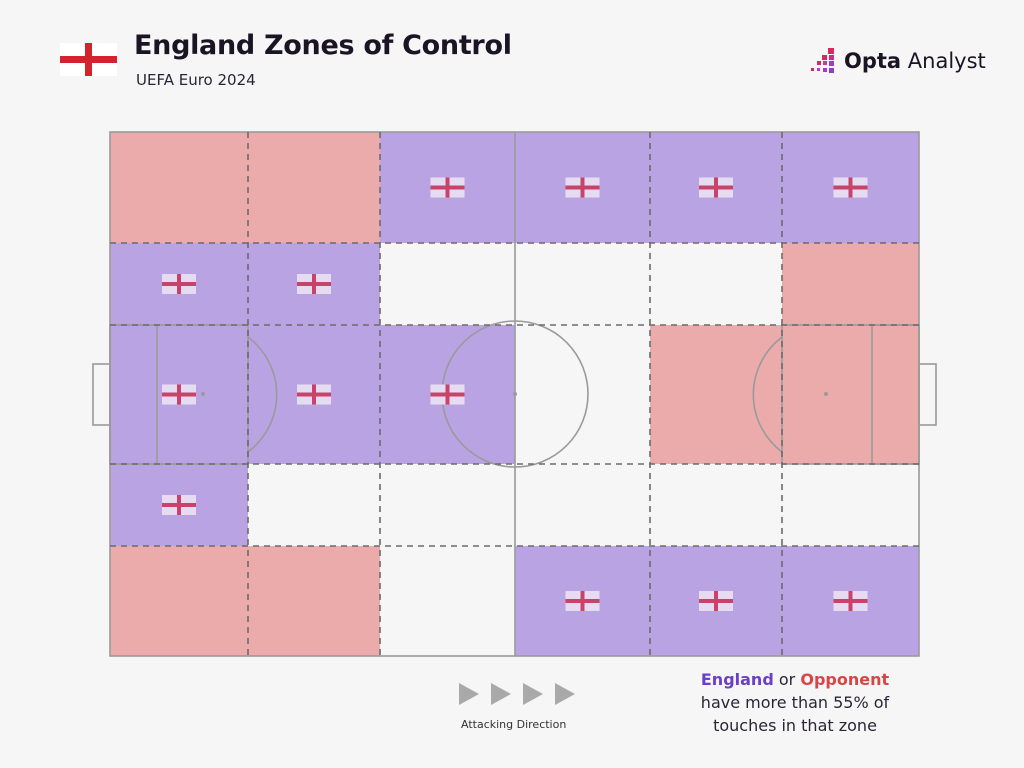 Image resolution: width=1024 pixels, height=768 pixels. What do you see at coordinates (927, 394) in the screenshot?
I see `right-goal` at bounding box center [927, 394].